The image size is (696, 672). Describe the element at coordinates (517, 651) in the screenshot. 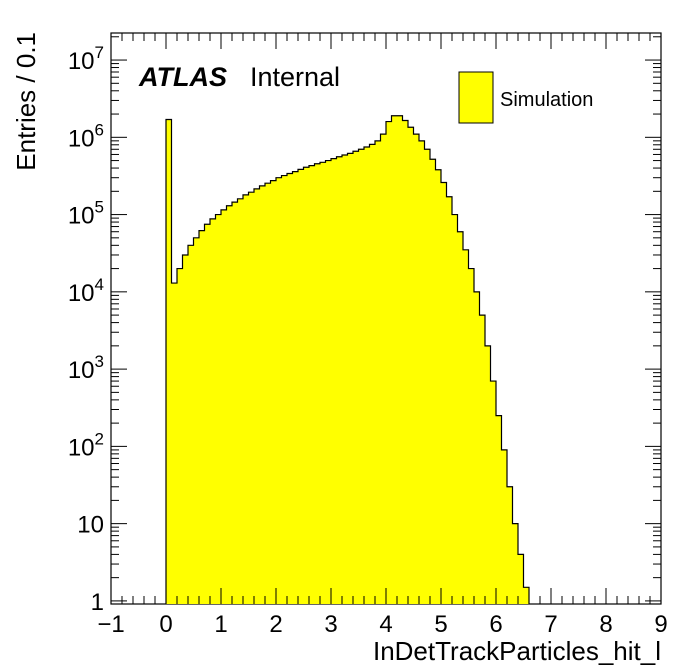

I see `x-axis-title: InDetTrackParticles_hit_l` at that location.